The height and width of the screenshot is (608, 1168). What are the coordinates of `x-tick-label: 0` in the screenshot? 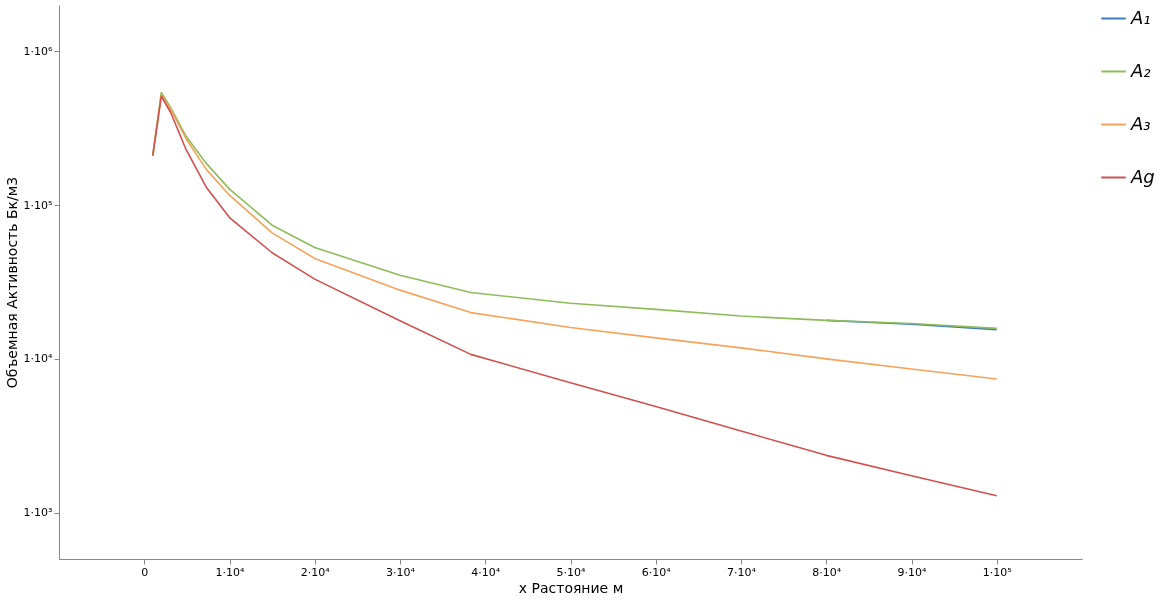 It's located at (145, 572).